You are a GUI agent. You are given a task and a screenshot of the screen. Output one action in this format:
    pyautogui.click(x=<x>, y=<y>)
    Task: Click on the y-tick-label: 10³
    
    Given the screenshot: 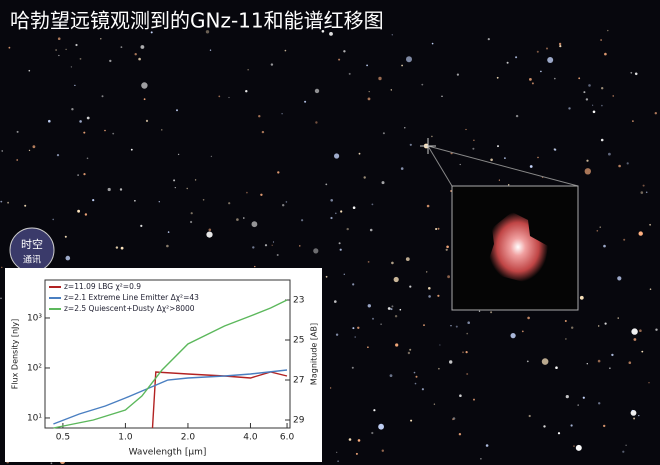 What is the action you would take?
    pyautogui.click(x=34, y=318)
    